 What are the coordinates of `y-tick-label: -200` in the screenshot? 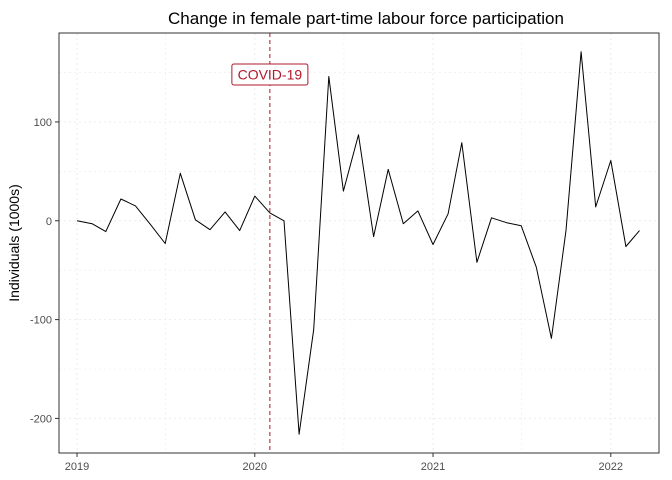 It's located at (41, 419).